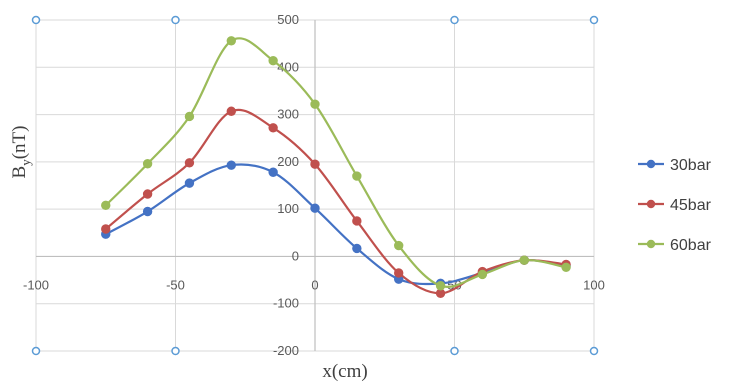 This screenshot has width=739, height=382. What do you see at coordinates (288, 208) in the screenshot?
I see `y-tick-label: 100` at bounding box center [288, 208].